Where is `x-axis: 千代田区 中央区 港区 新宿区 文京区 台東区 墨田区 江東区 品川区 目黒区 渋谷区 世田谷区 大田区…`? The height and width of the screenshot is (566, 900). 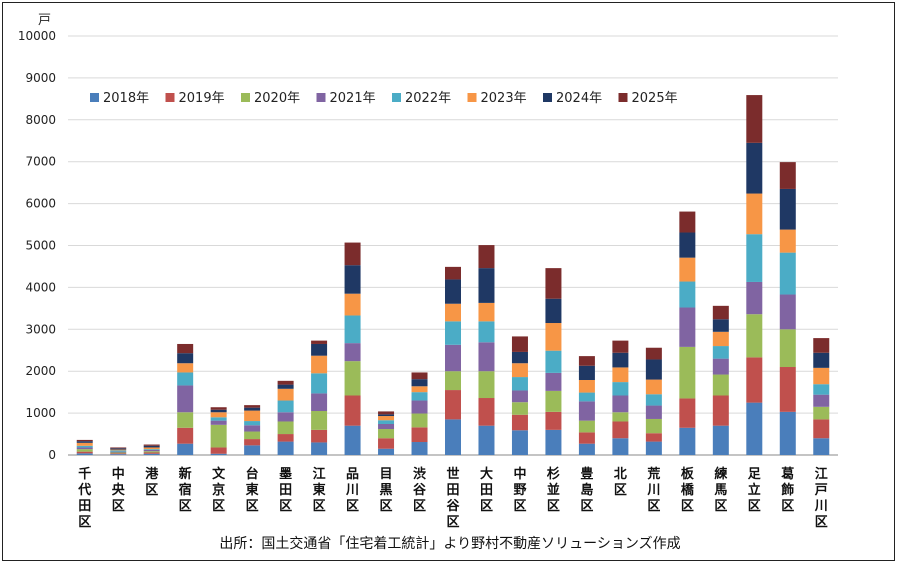 x-axis: 千代田区 中央区 港区 新宿区 文京区 台東区 墨田区 江東区 品川区 目黒区 渋谷区 世田谷区 大田区… is located at coordinates (452, 498).